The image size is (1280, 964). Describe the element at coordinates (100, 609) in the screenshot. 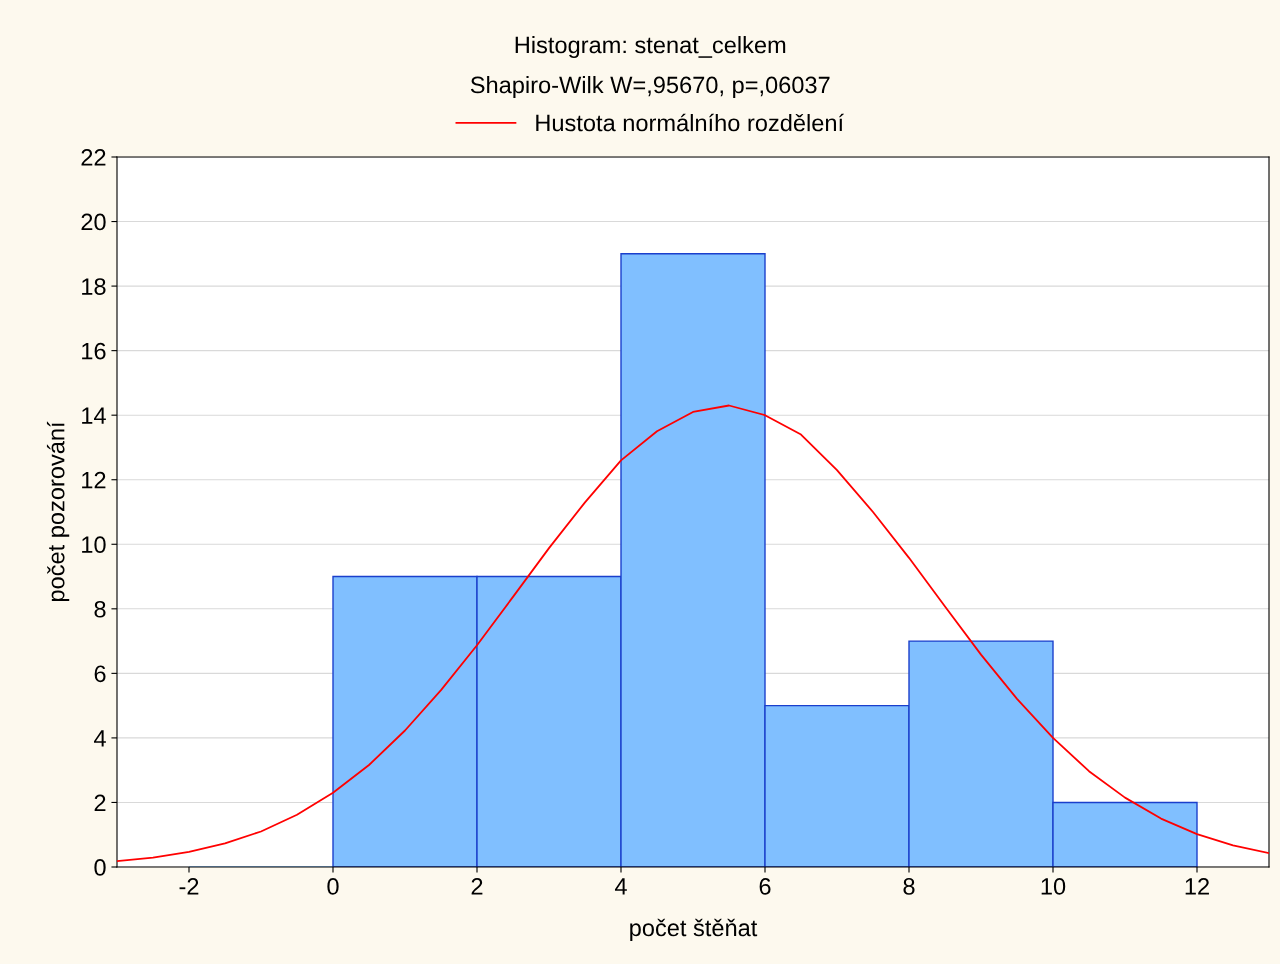

I see `y-tick-label: 8` at that location.